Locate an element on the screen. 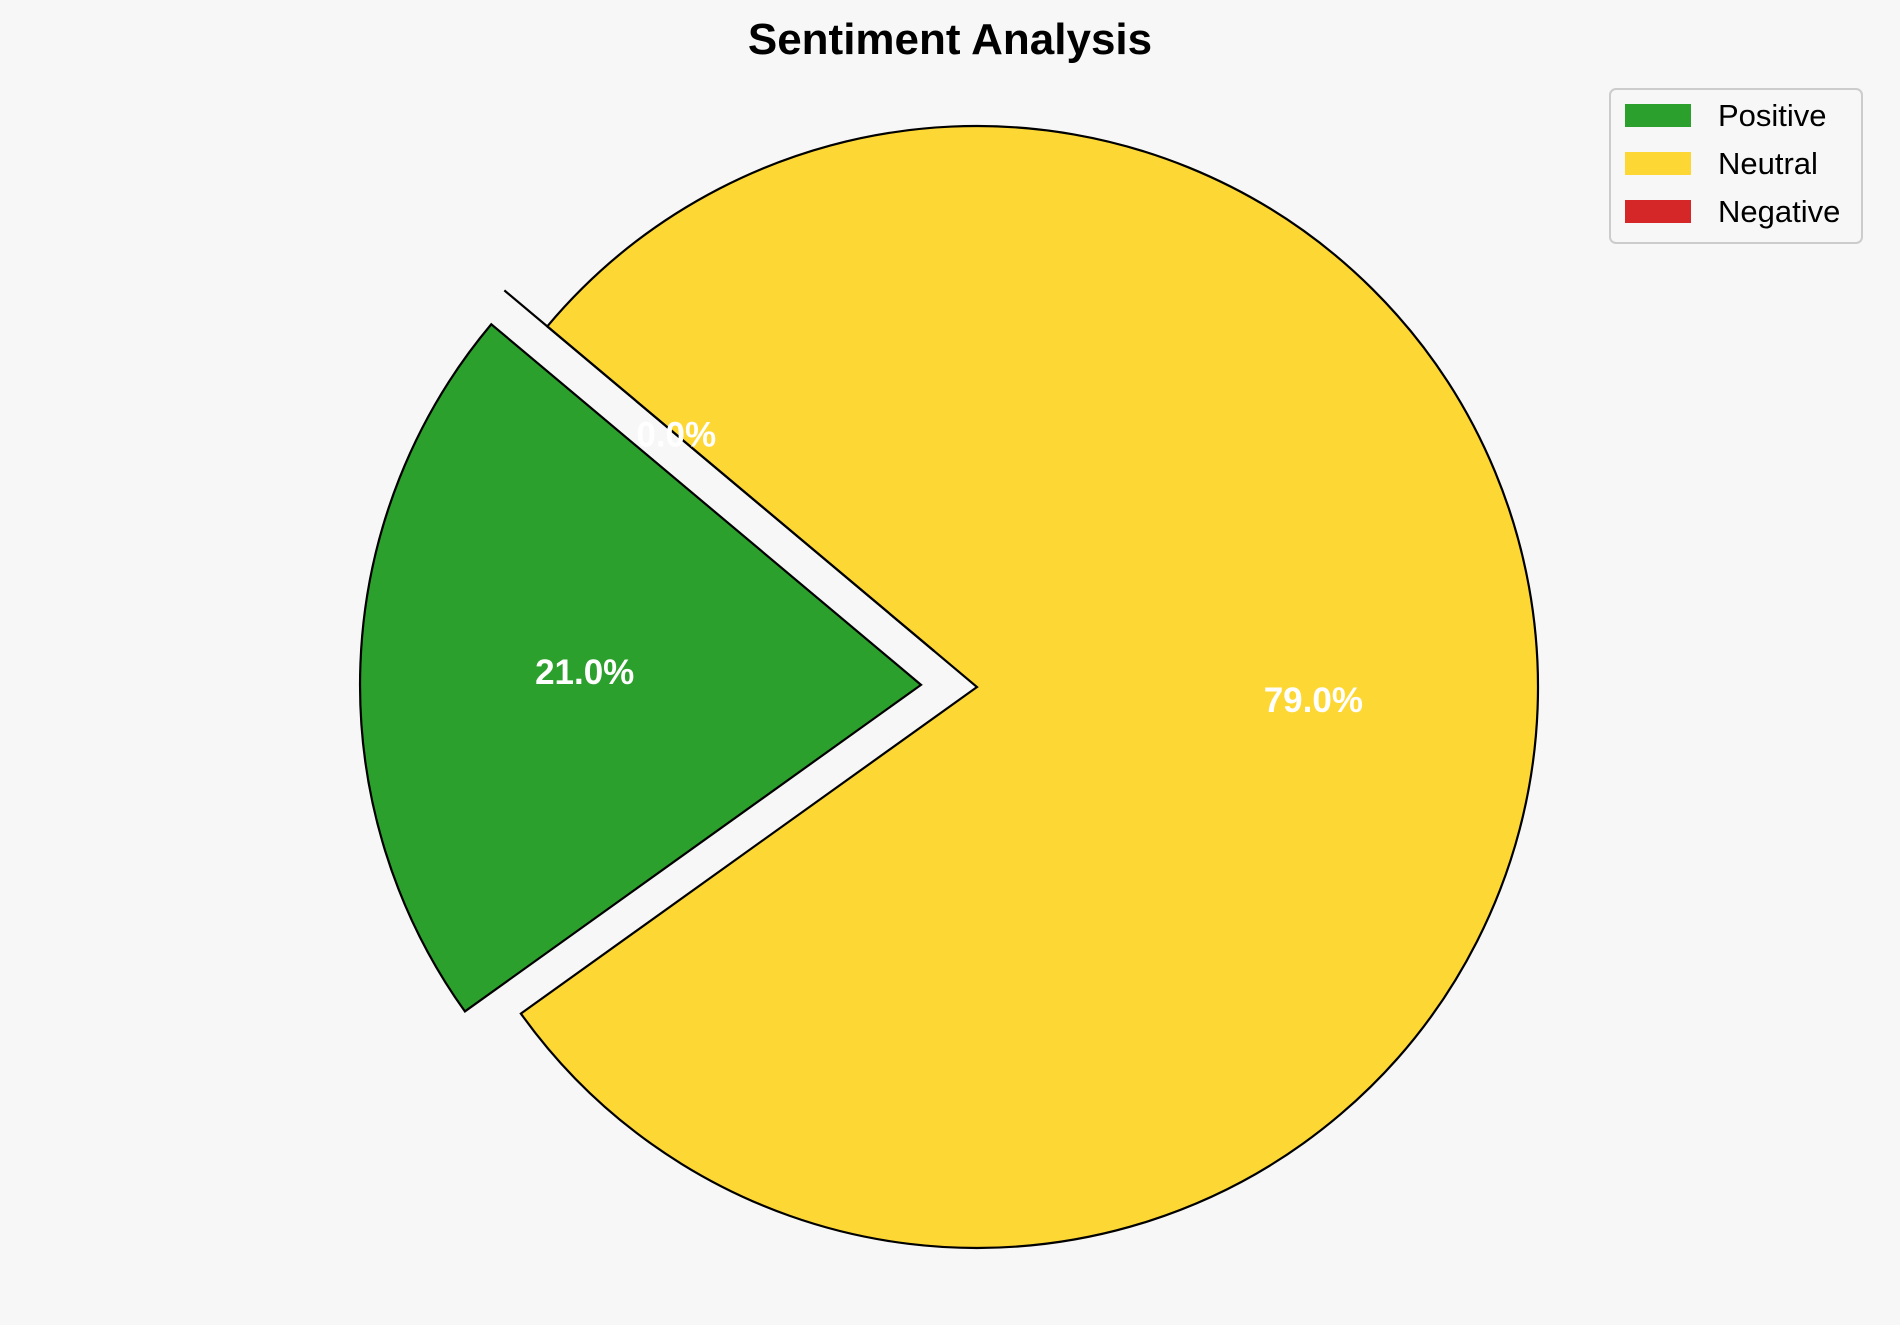 The width and height of the screenshot is (1900, 1325). slice-label-negative: 0.0% is located at coordinates (676, 435).